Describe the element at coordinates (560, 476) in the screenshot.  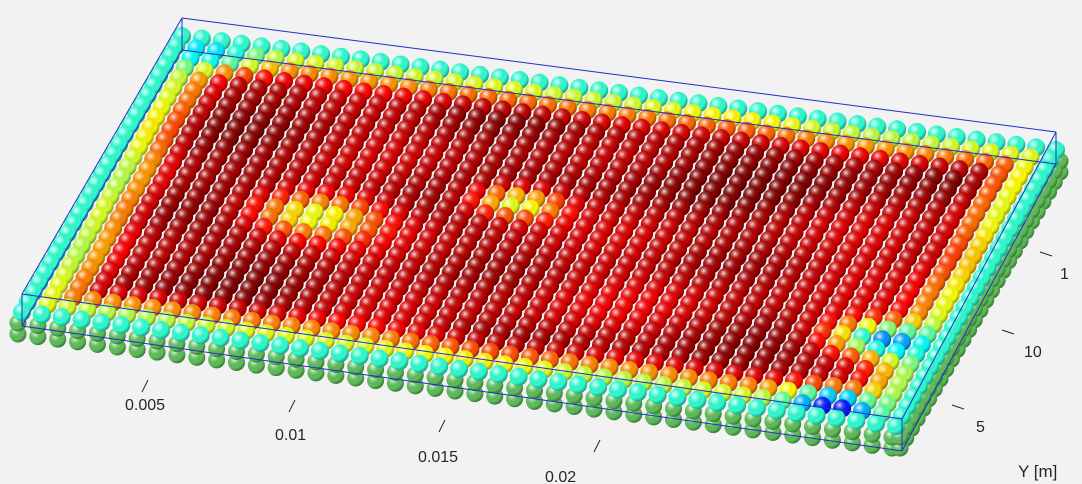
I see `x-tick-label: 0.02` at that location.